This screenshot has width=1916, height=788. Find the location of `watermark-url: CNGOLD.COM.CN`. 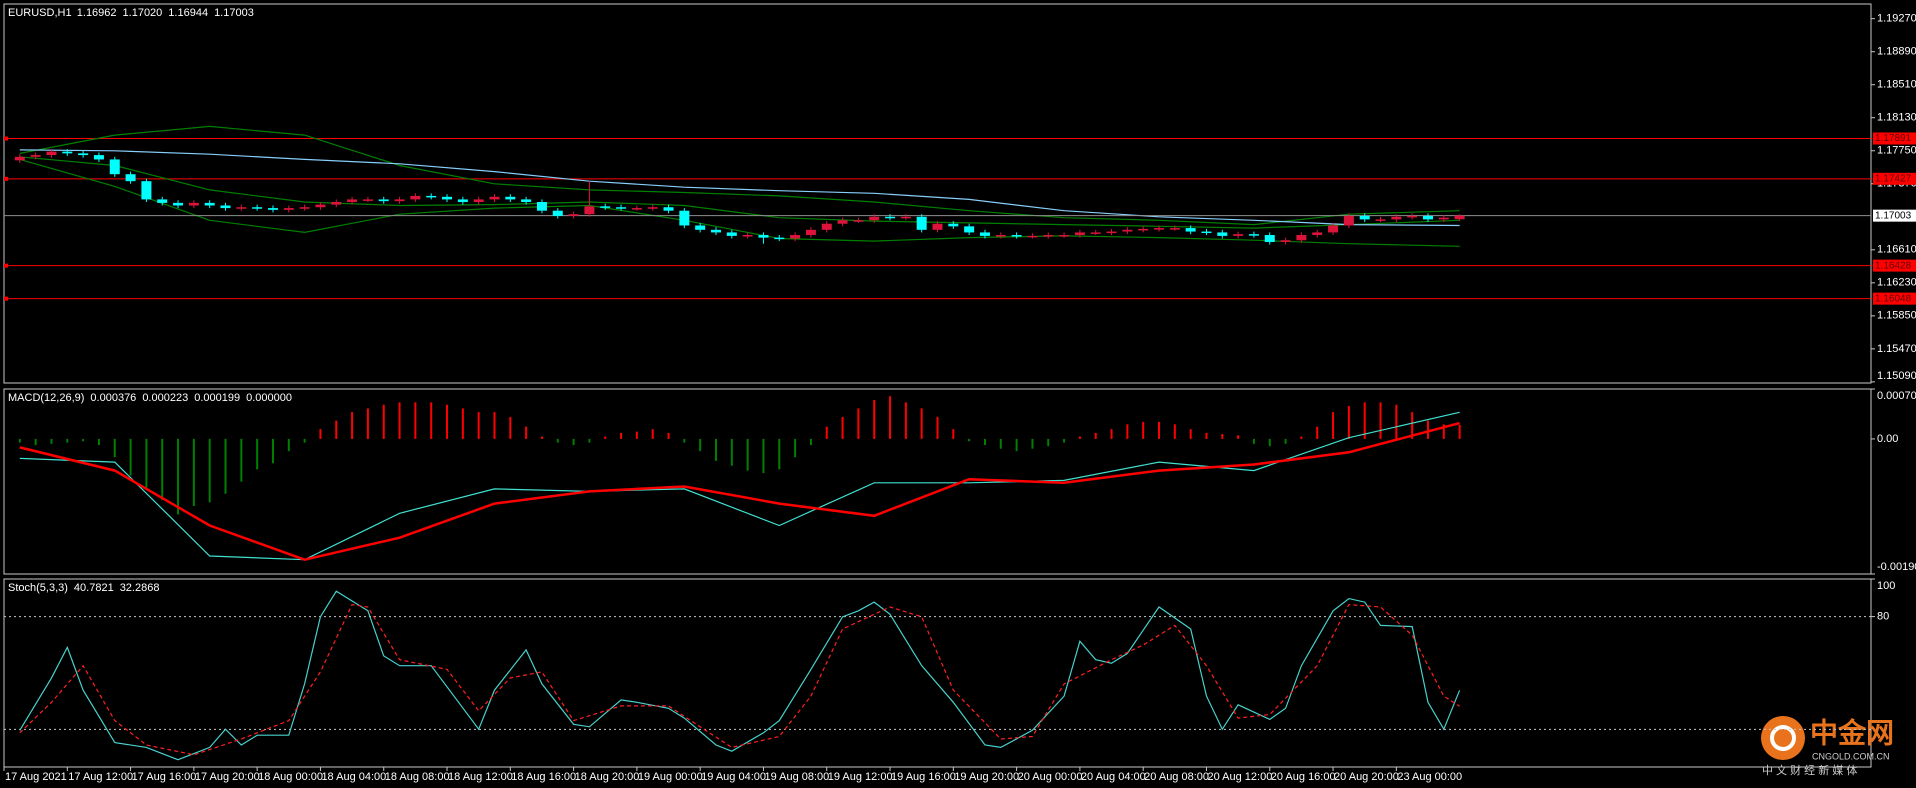

watermark-url: CNGOLD.COM.CN is located at coordinates (1851, 756).